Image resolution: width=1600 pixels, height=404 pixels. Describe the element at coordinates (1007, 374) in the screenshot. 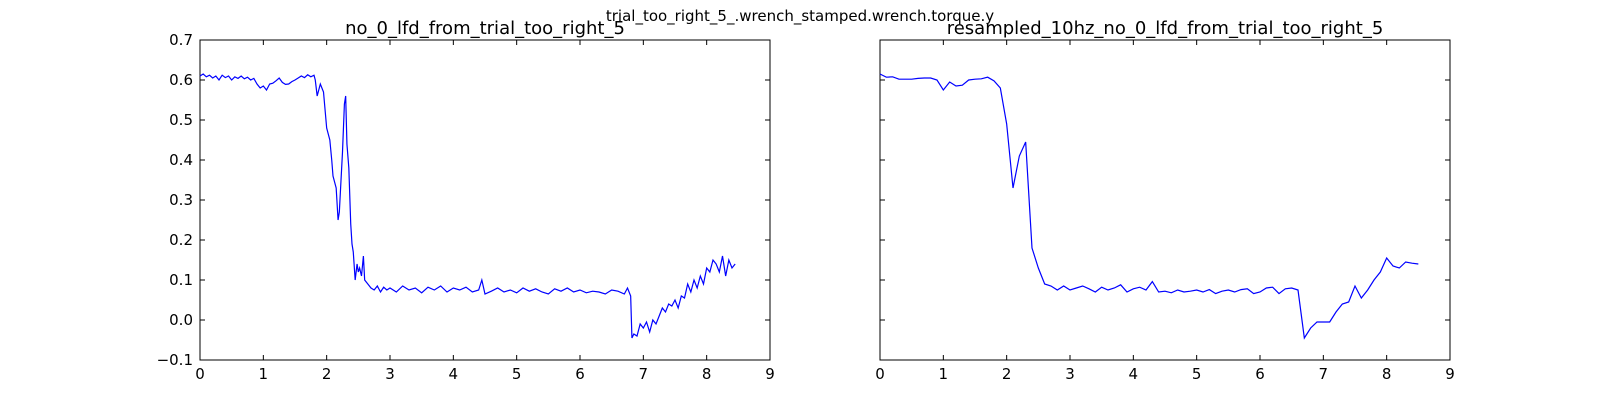

I see `resampled-signal-xtick-label: 2` at that location.